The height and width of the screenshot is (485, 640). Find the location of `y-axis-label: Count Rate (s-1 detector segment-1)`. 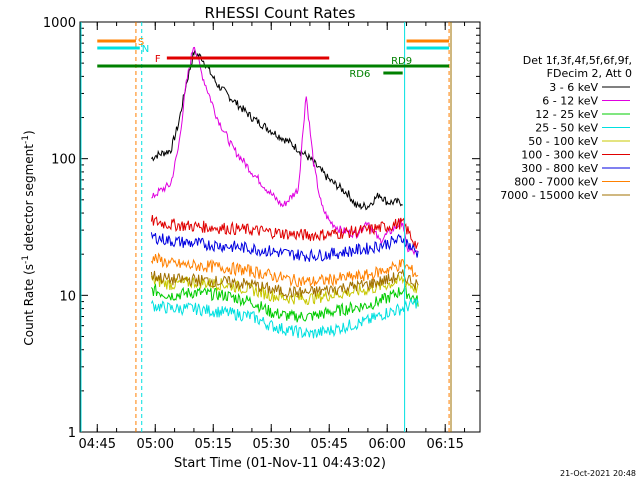

y-axis-label: Count Rate (s-1 detector segment-1) is located at coordinates (28, 237).